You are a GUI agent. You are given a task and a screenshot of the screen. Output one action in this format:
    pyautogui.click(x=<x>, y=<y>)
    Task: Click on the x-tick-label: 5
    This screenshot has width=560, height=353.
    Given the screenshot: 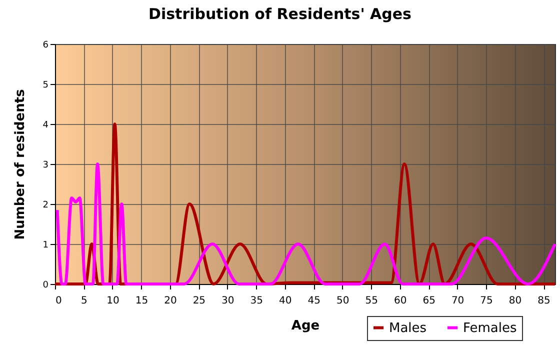 What is the action you would take?
    pyautogui.click(x=84, y=301)
    